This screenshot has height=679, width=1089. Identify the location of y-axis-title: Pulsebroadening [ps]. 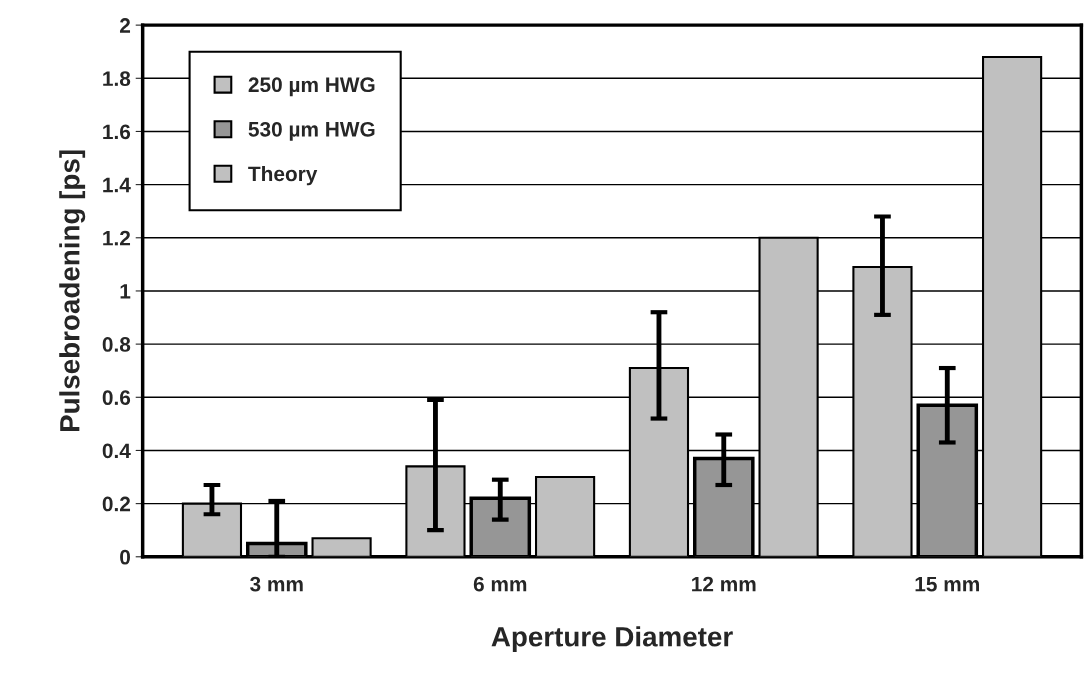
(72, 291).